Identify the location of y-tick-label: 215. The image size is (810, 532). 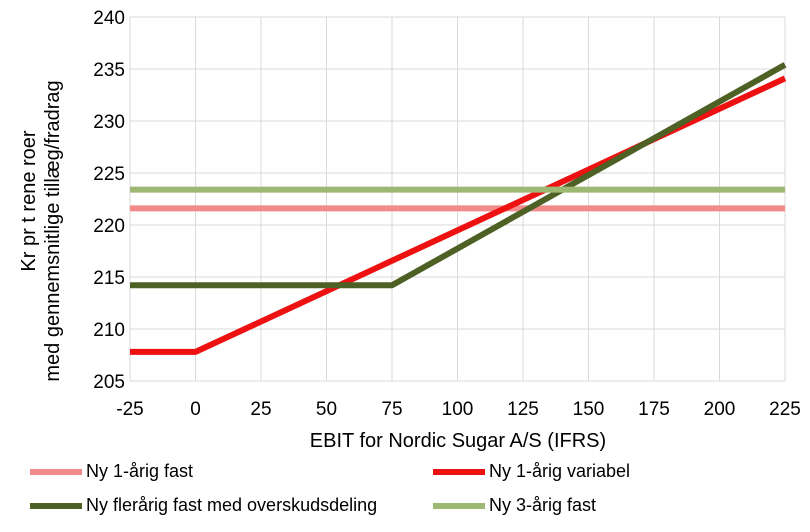
(109, 278).